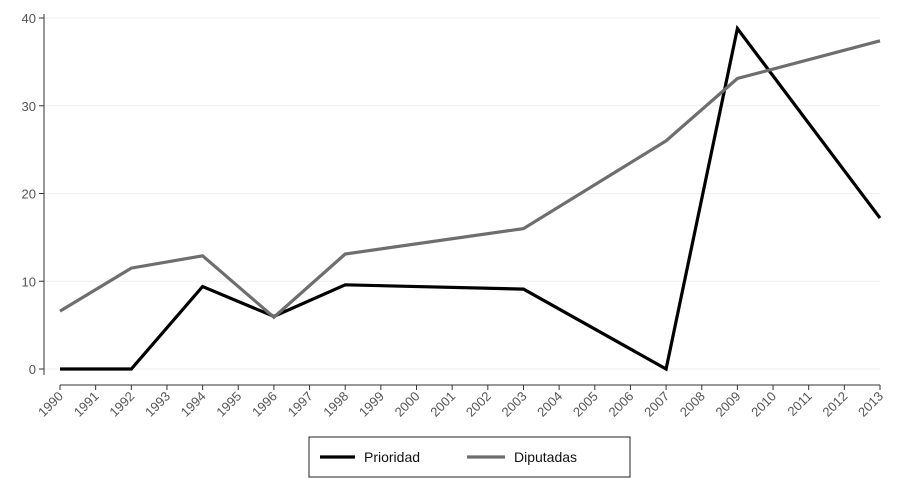 The image size is (898, 478). Describe the element at coordinates (300, 404) in the screenshot. I see `x-tick-label: 1997` at that location.